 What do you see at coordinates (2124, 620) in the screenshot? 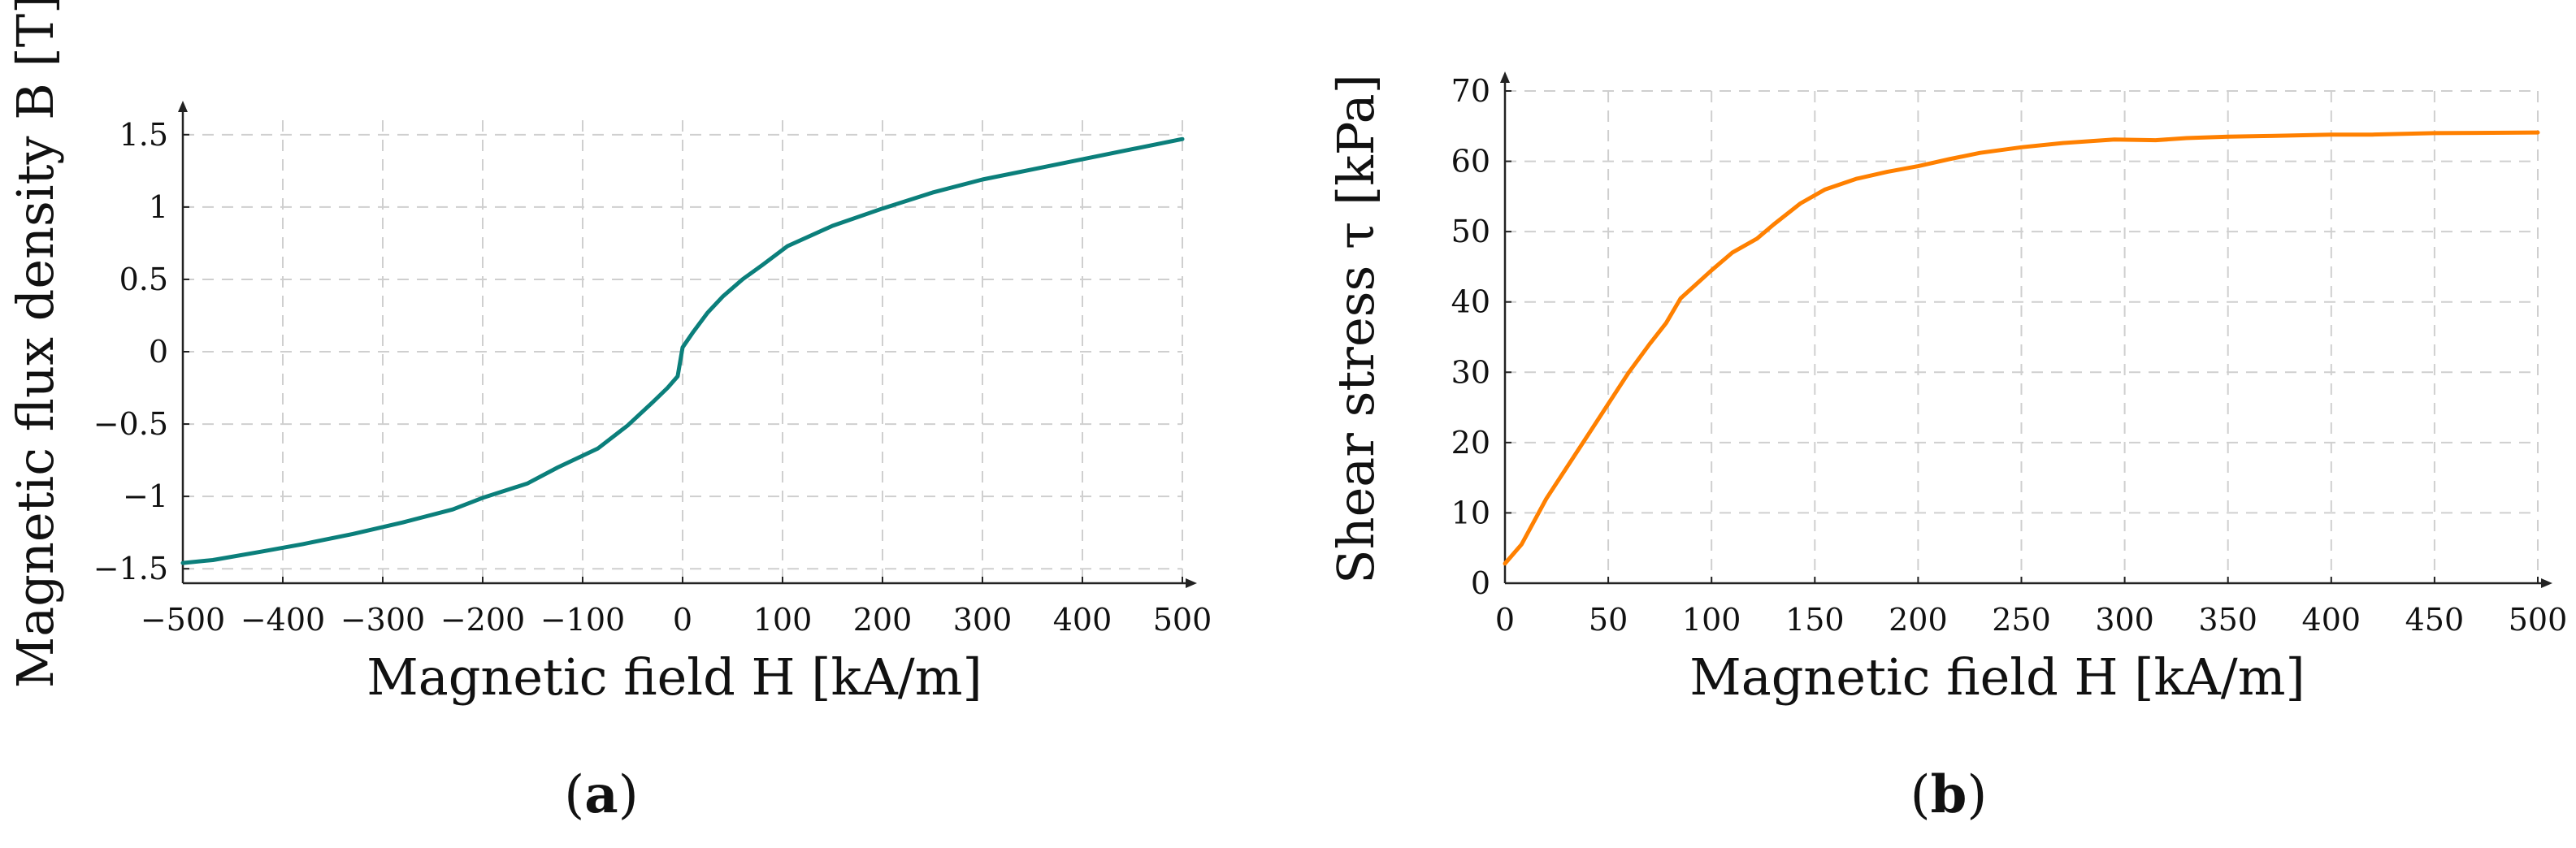
I see `x-tick-label-b: 300` at bounding box center [2124, 620].